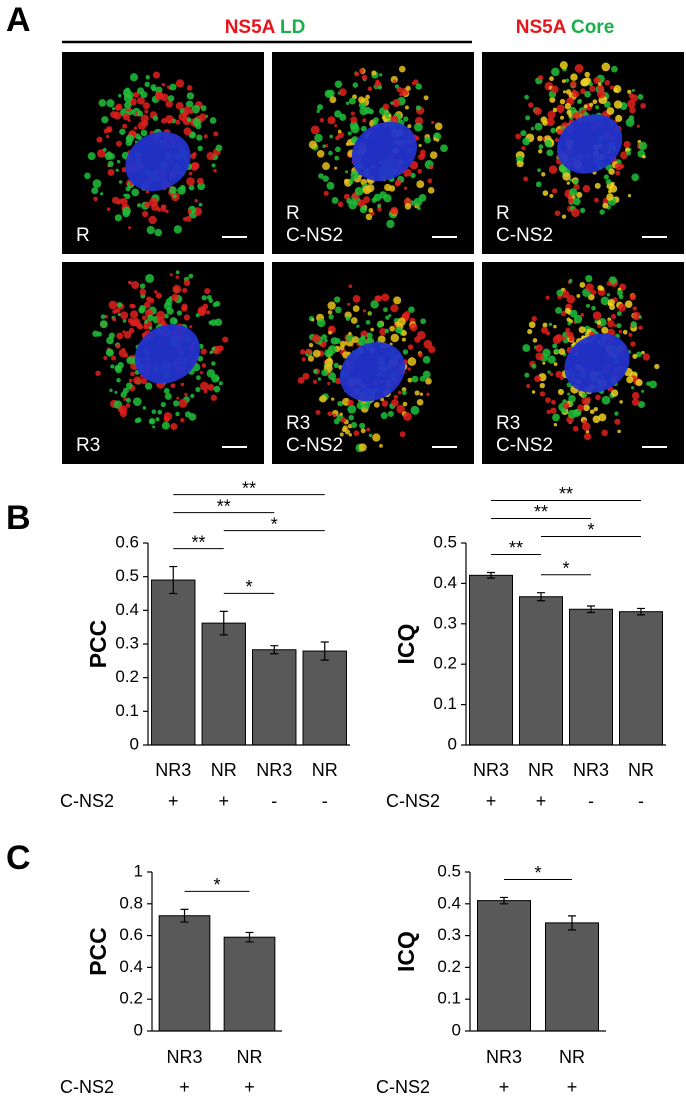  I want to click on image-label: C-NS2, so click(524, 445).